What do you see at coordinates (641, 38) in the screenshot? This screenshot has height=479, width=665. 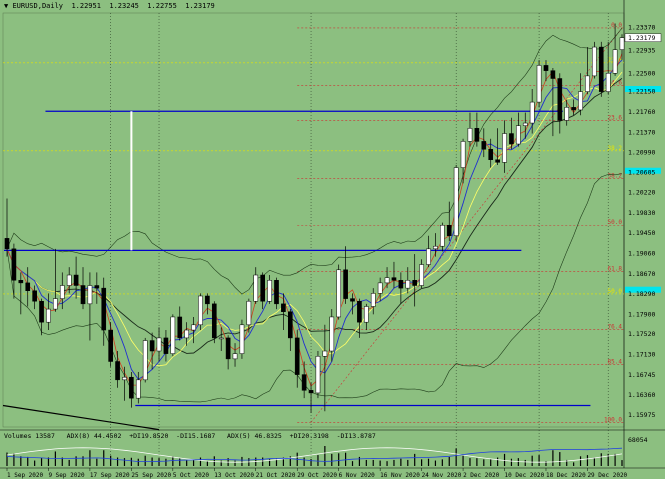 I see `current-price-label: 1.23179` at bounding box center [641, 38].